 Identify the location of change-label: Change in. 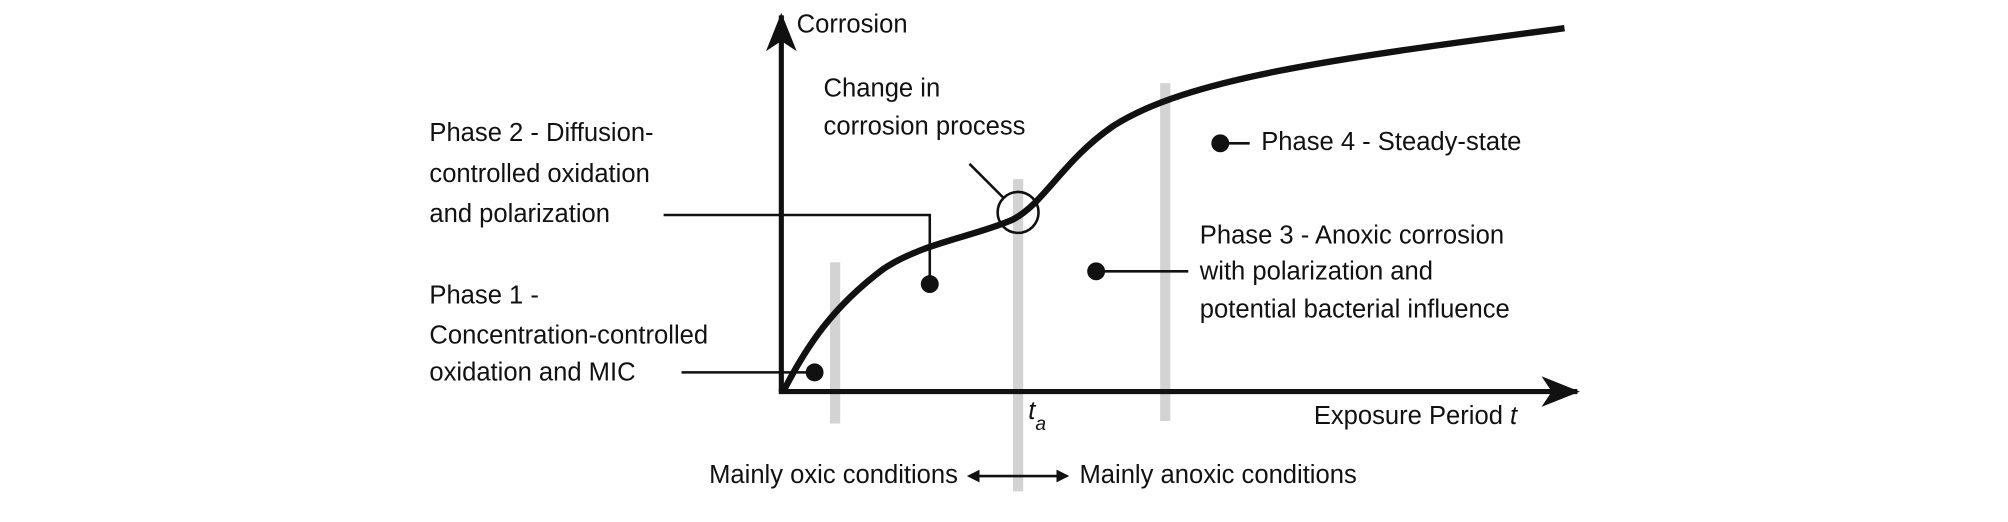
(882, 88).